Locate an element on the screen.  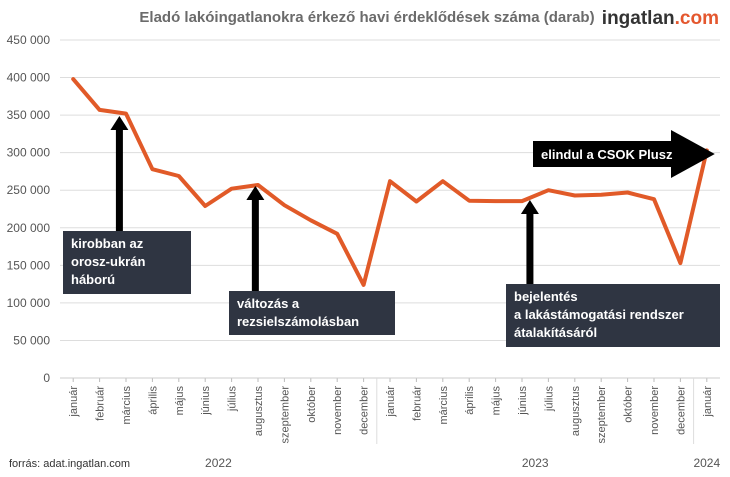
annotation-text-line: elindul a CSOK Plusz is located at coordinates (607, 154).